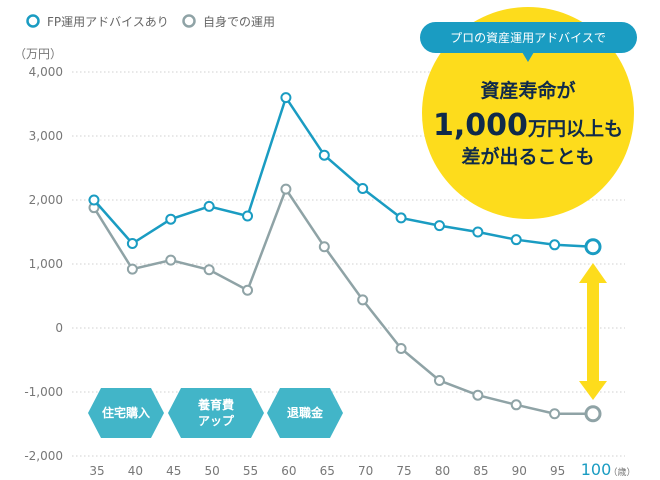 This screenshot has height=480, width=660. I want to click on life-event-label: 住宅購入, so click(126, 412).